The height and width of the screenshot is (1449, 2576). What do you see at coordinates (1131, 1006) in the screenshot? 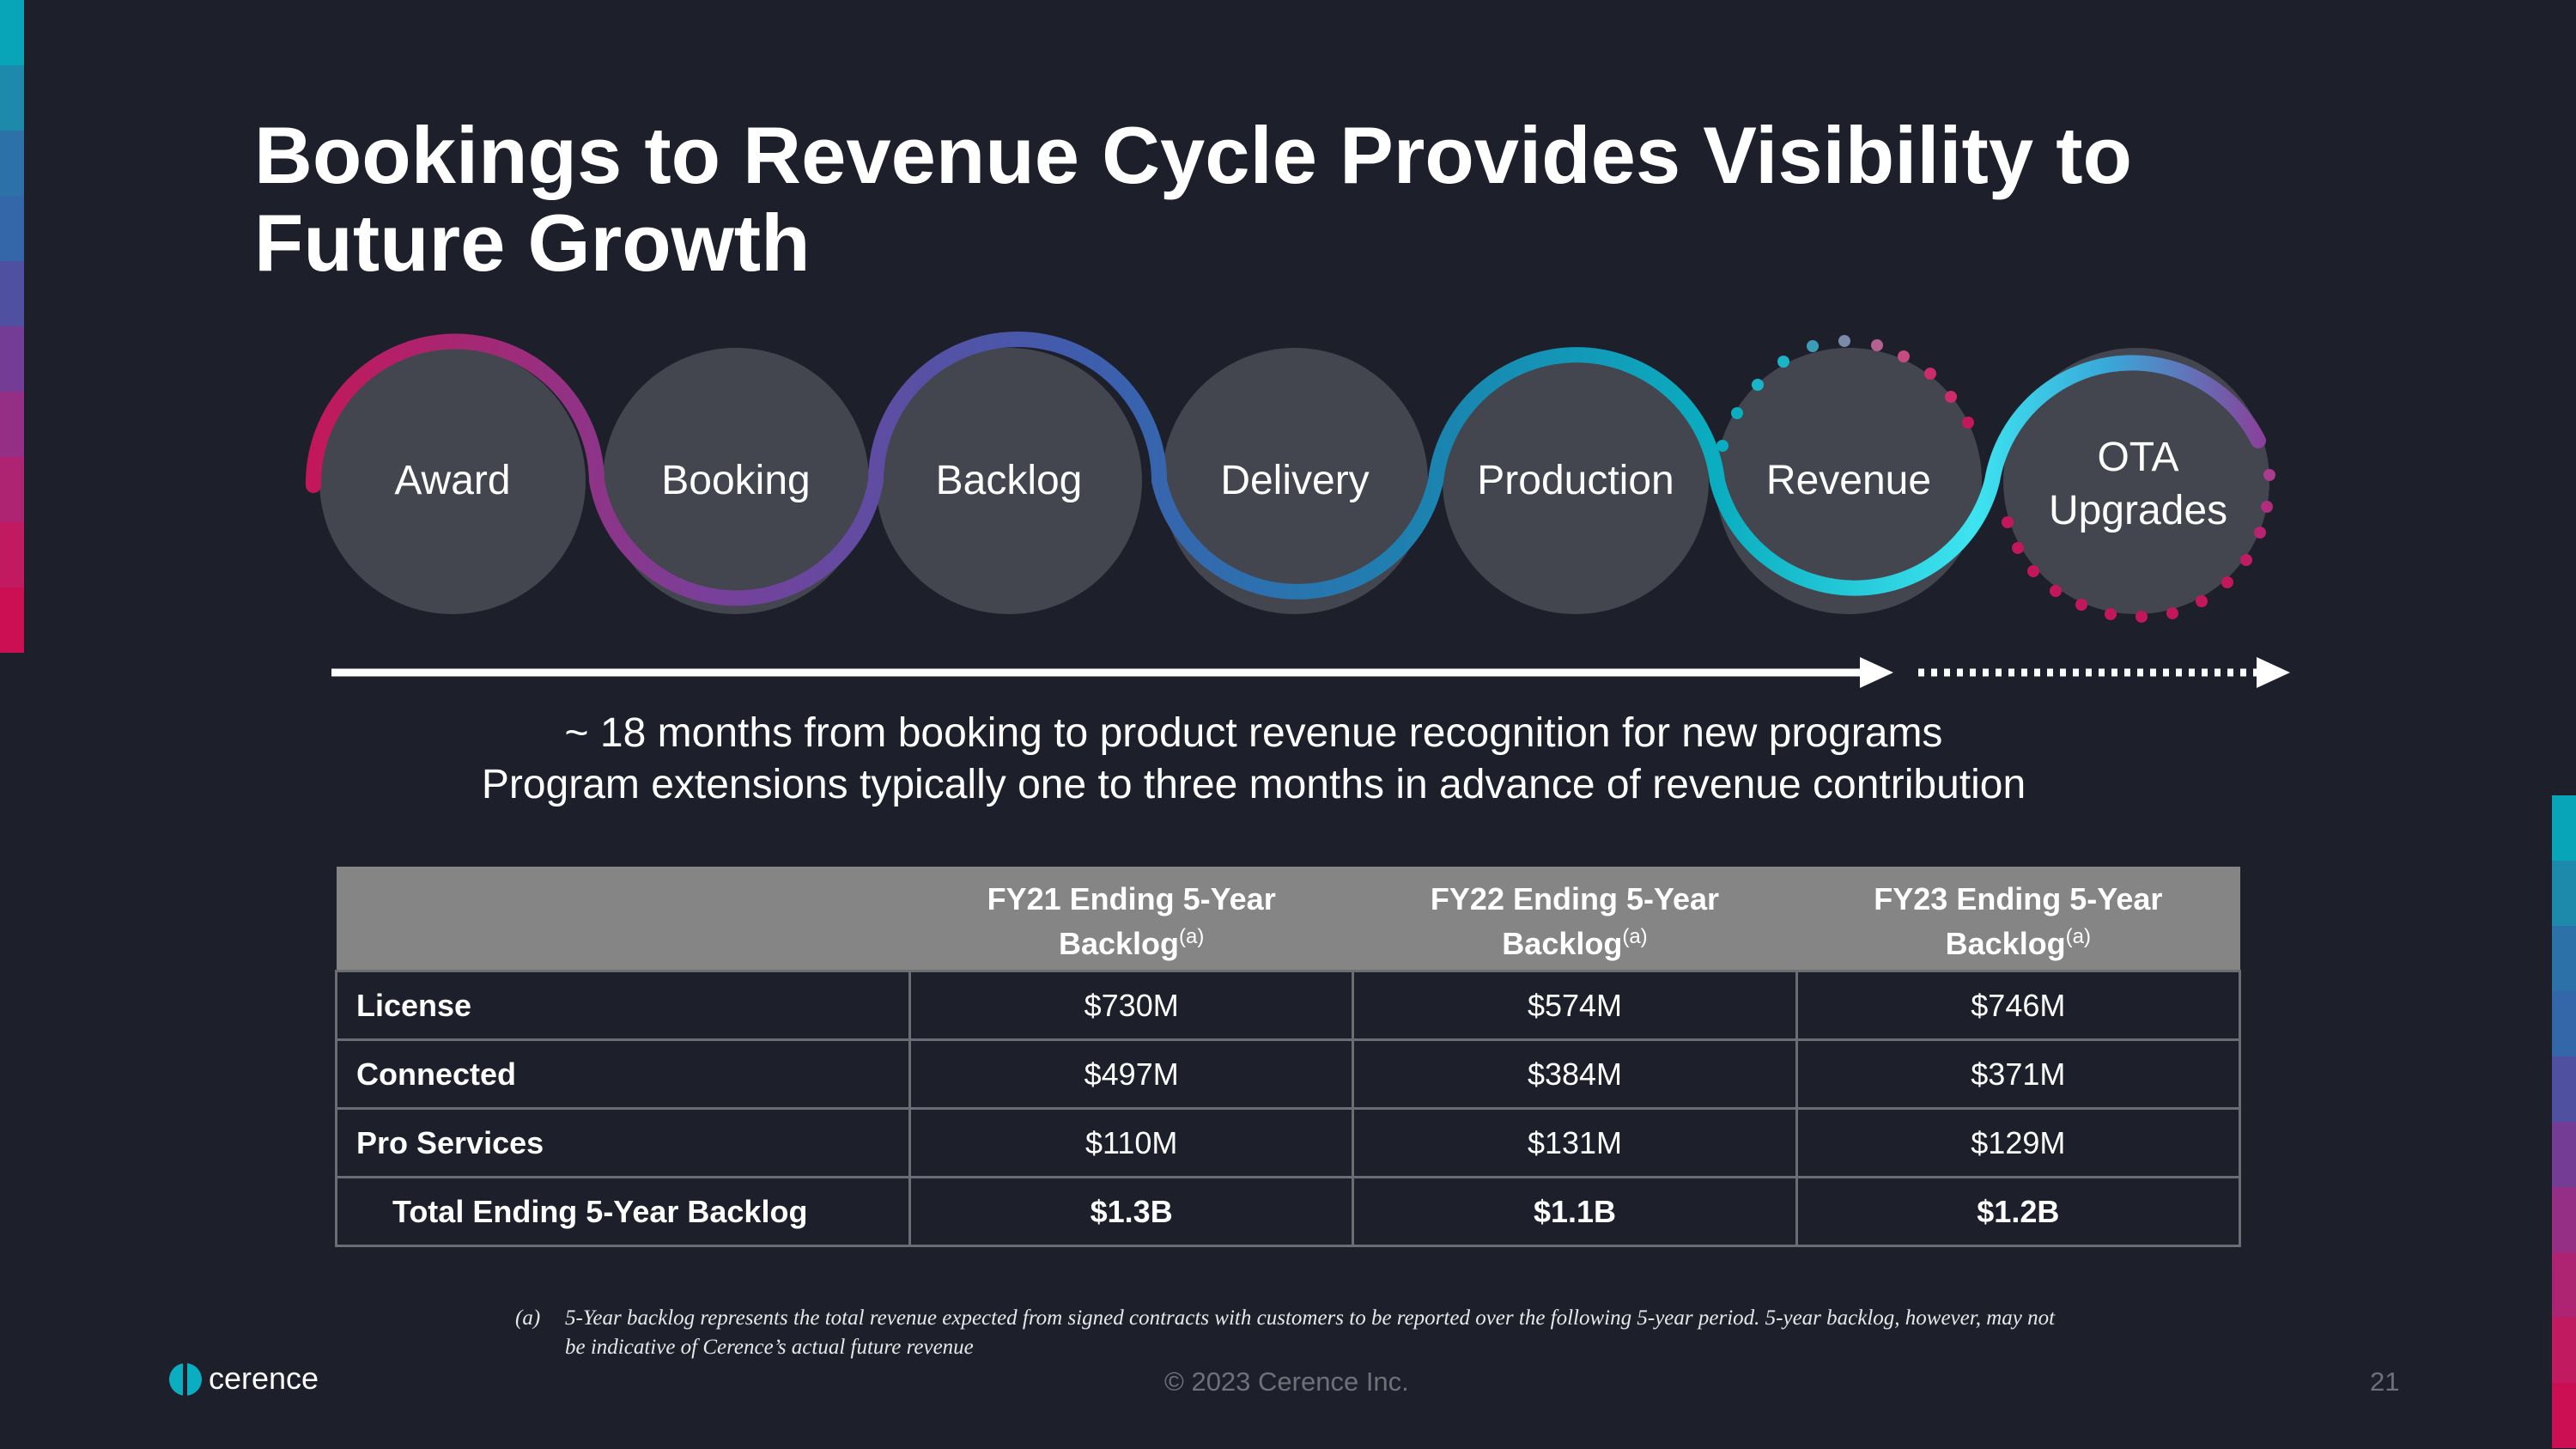
I see `cell-value: $730M` at bounding box center [1131, 1006].